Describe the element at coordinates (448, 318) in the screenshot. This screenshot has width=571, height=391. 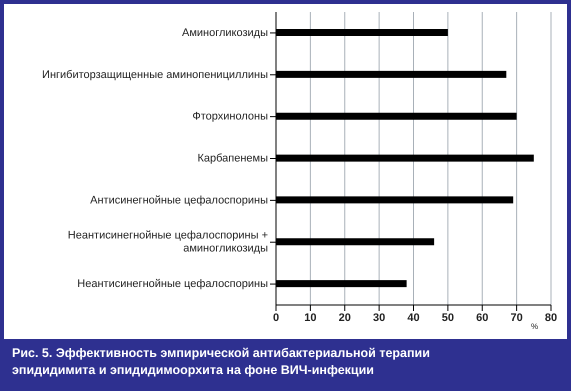
I see `x-tick-label: 50` at that location.